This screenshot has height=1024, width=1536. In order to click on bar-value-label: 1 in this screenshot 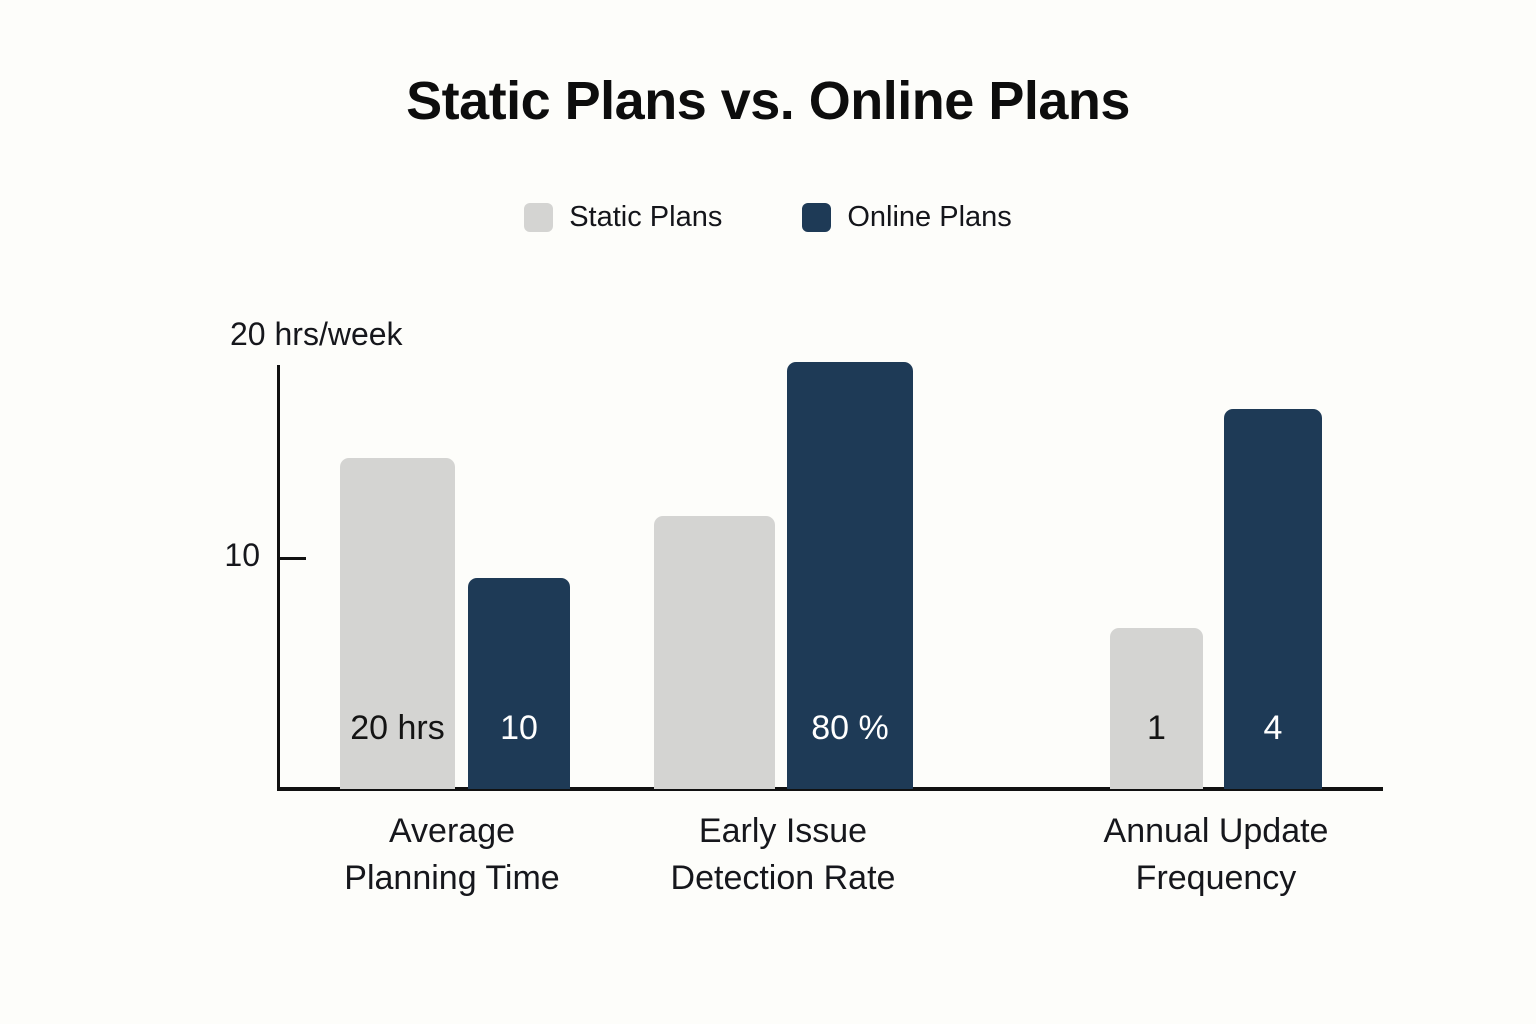, I will do `click(1156, 728)`.